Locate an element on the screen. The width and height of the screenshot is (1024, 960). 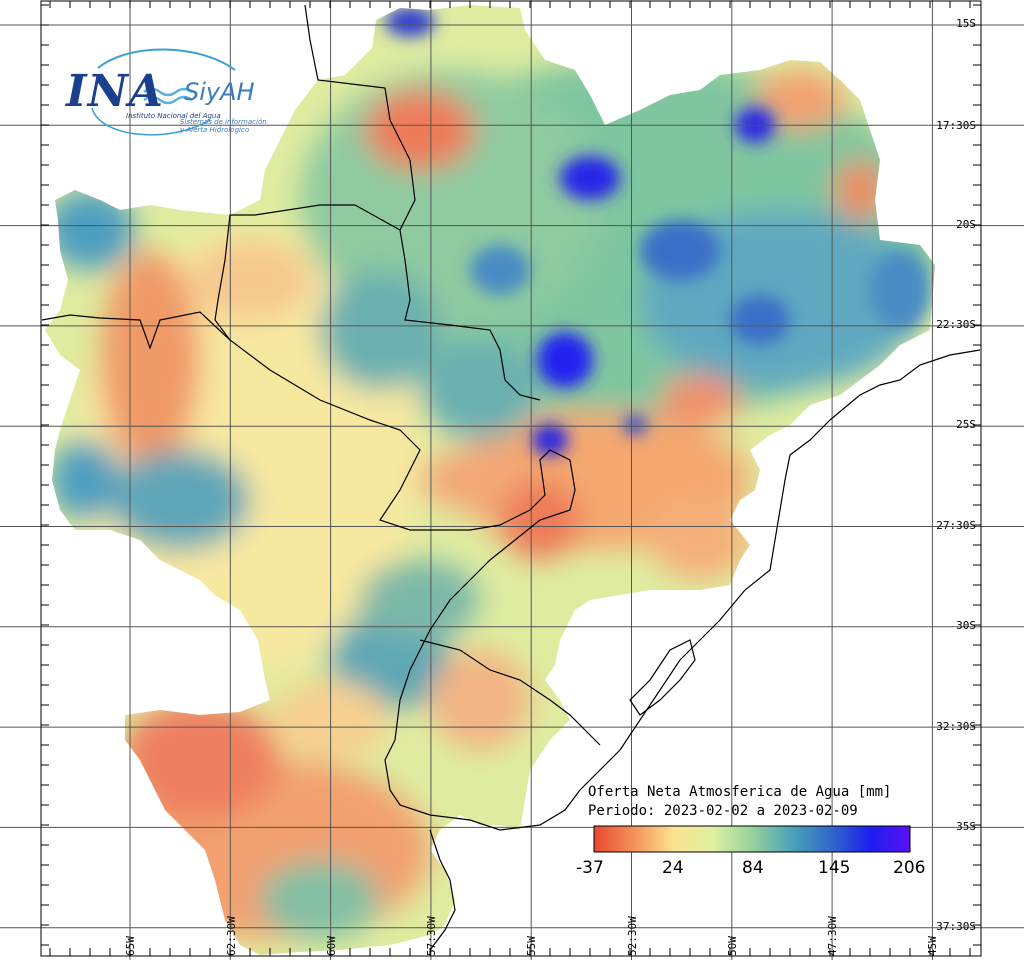
lat-label-1: 17:30S is located at coordinates (956, 125).